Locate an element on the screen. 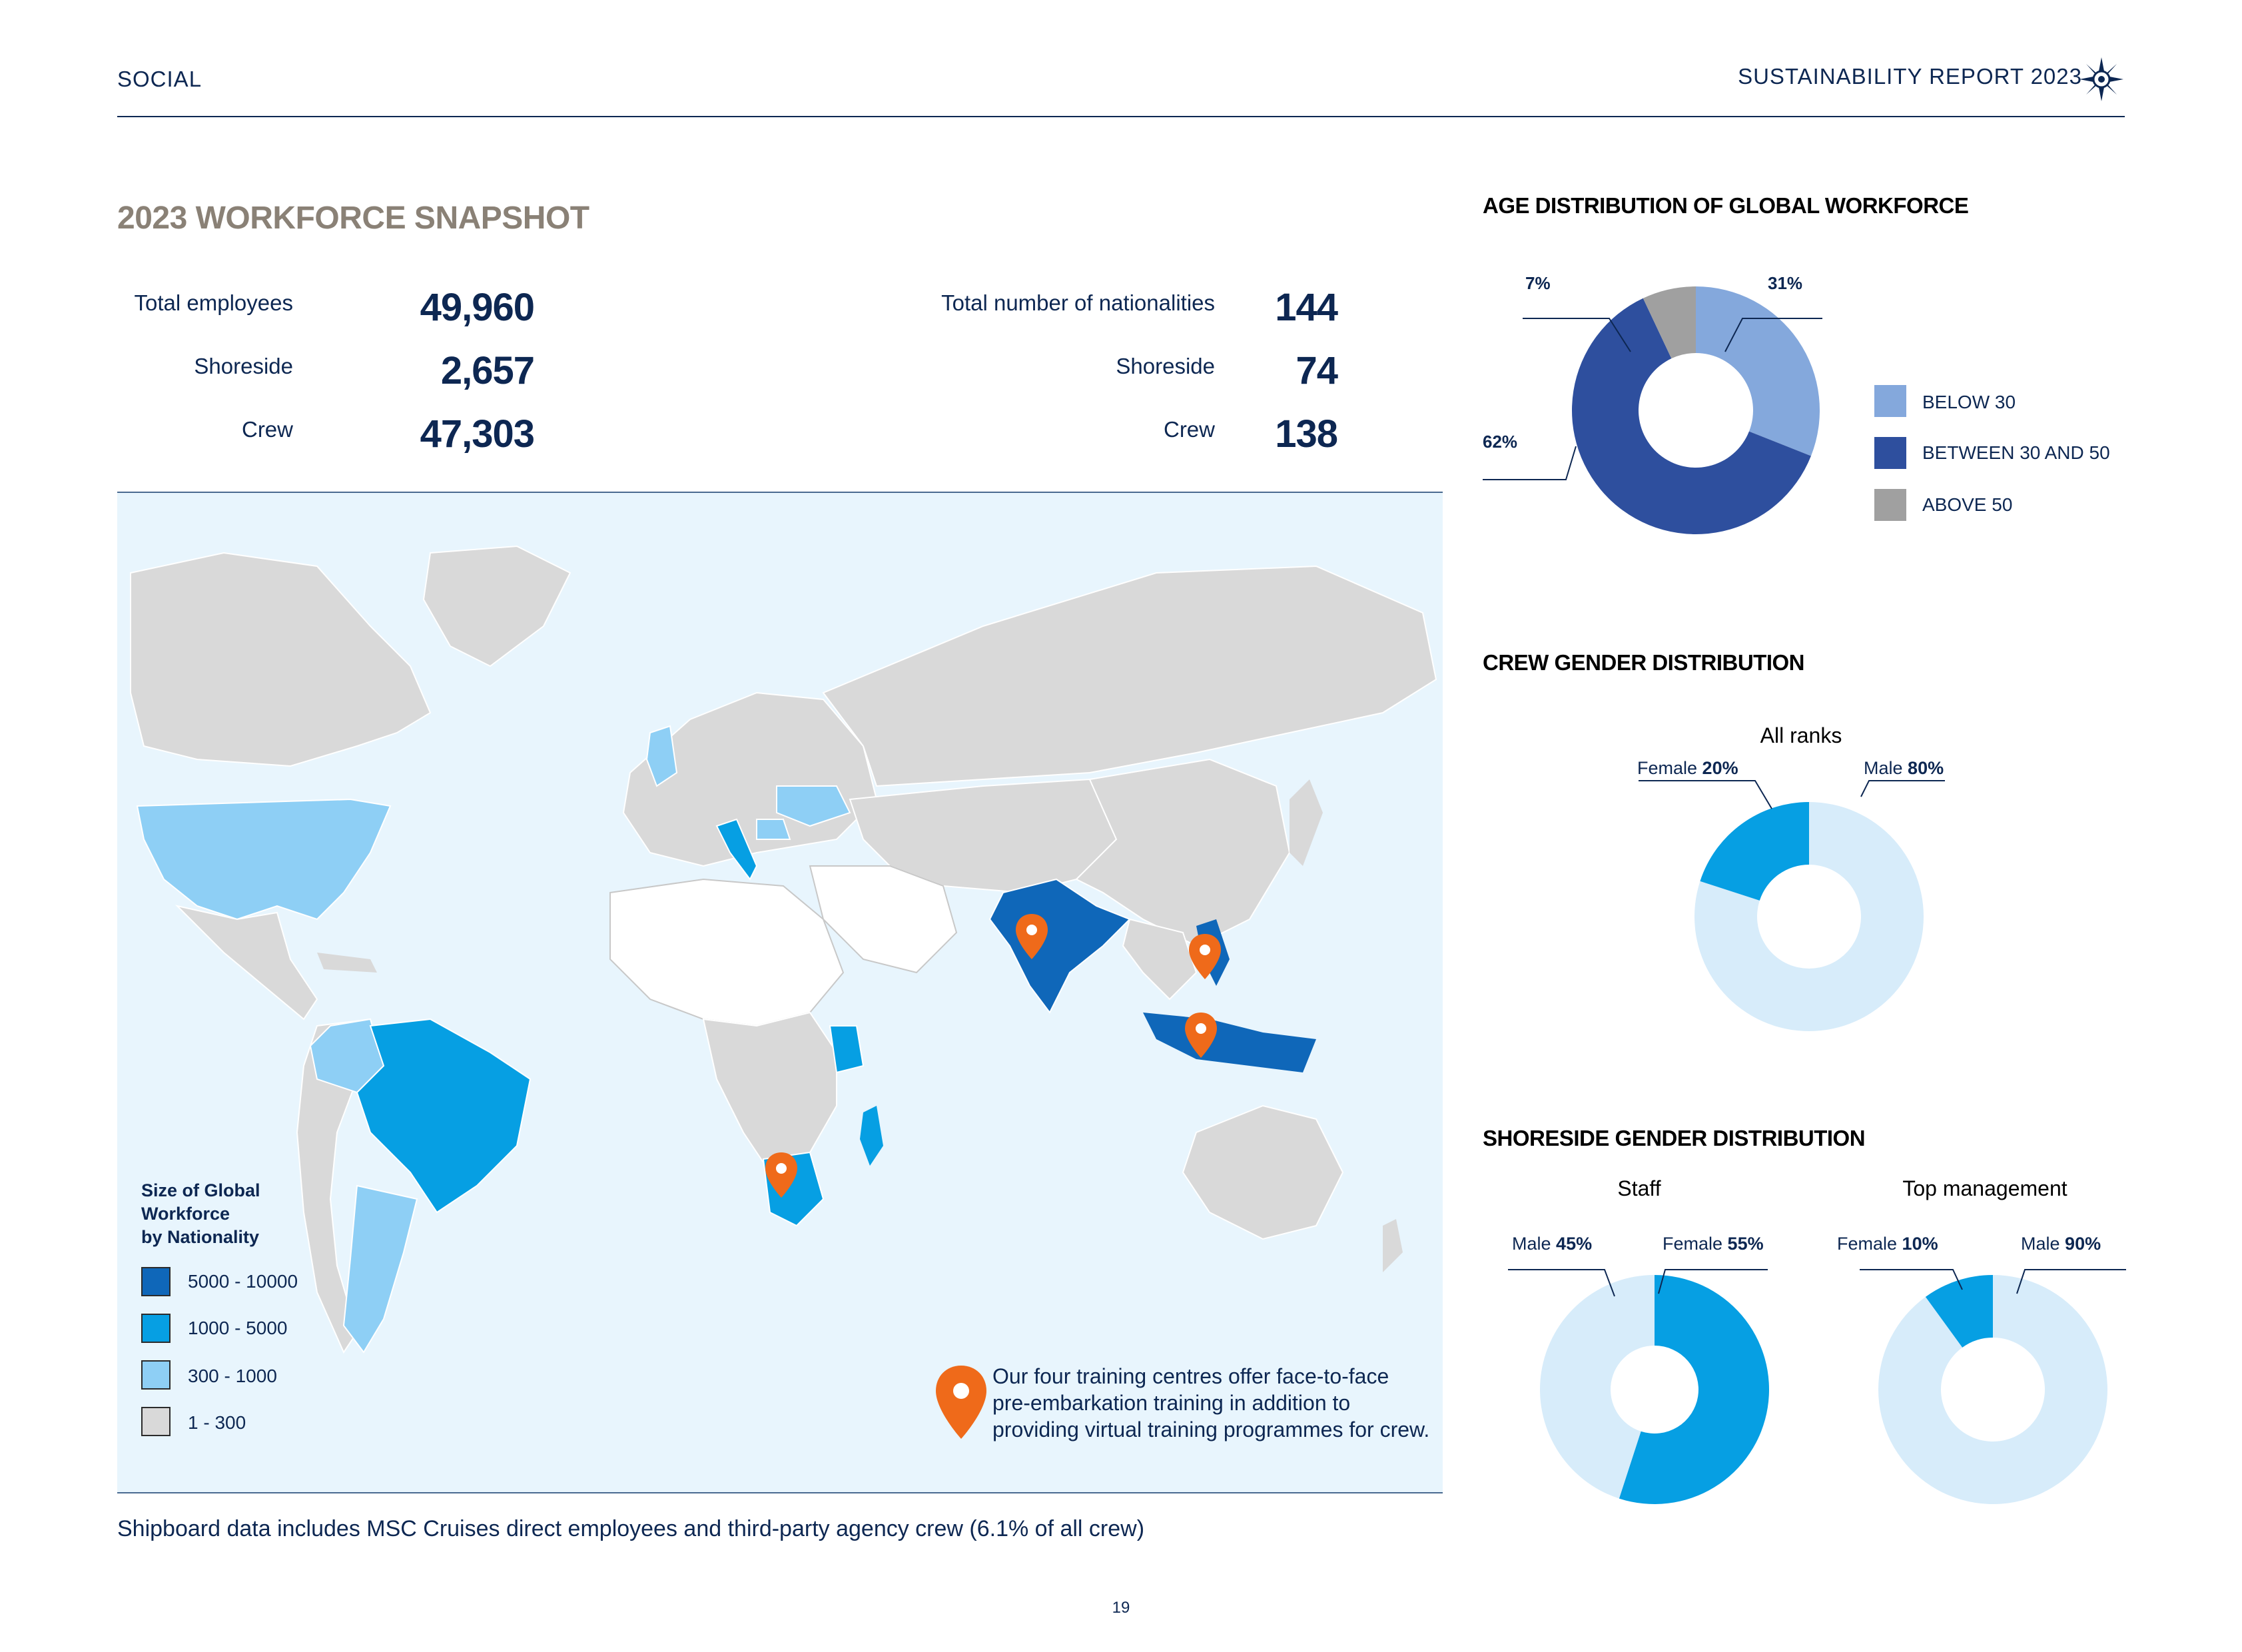  shoreside-employees-value: 2,657 is located at coordinates (487, 370).